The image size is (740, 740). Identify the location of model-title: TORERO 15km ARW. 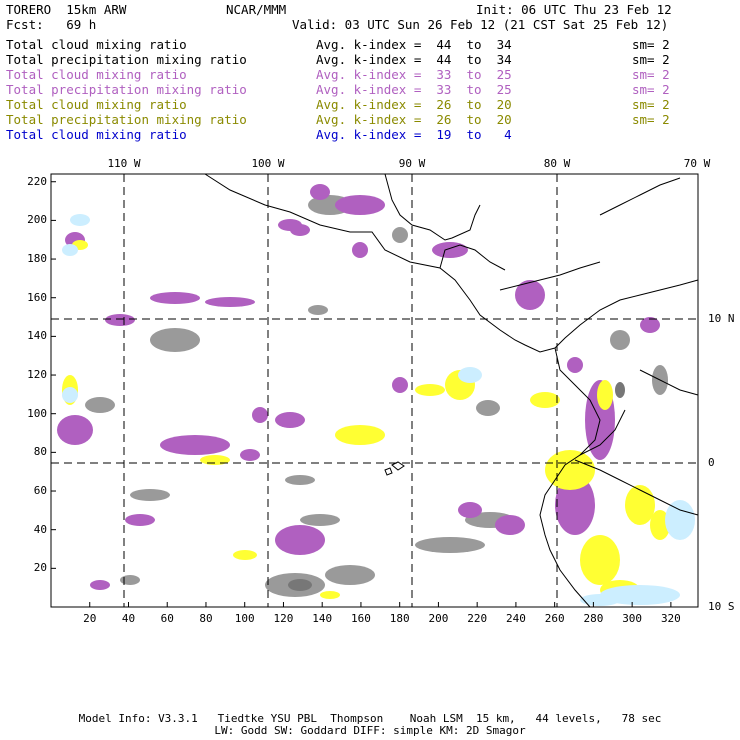
(66, 9).